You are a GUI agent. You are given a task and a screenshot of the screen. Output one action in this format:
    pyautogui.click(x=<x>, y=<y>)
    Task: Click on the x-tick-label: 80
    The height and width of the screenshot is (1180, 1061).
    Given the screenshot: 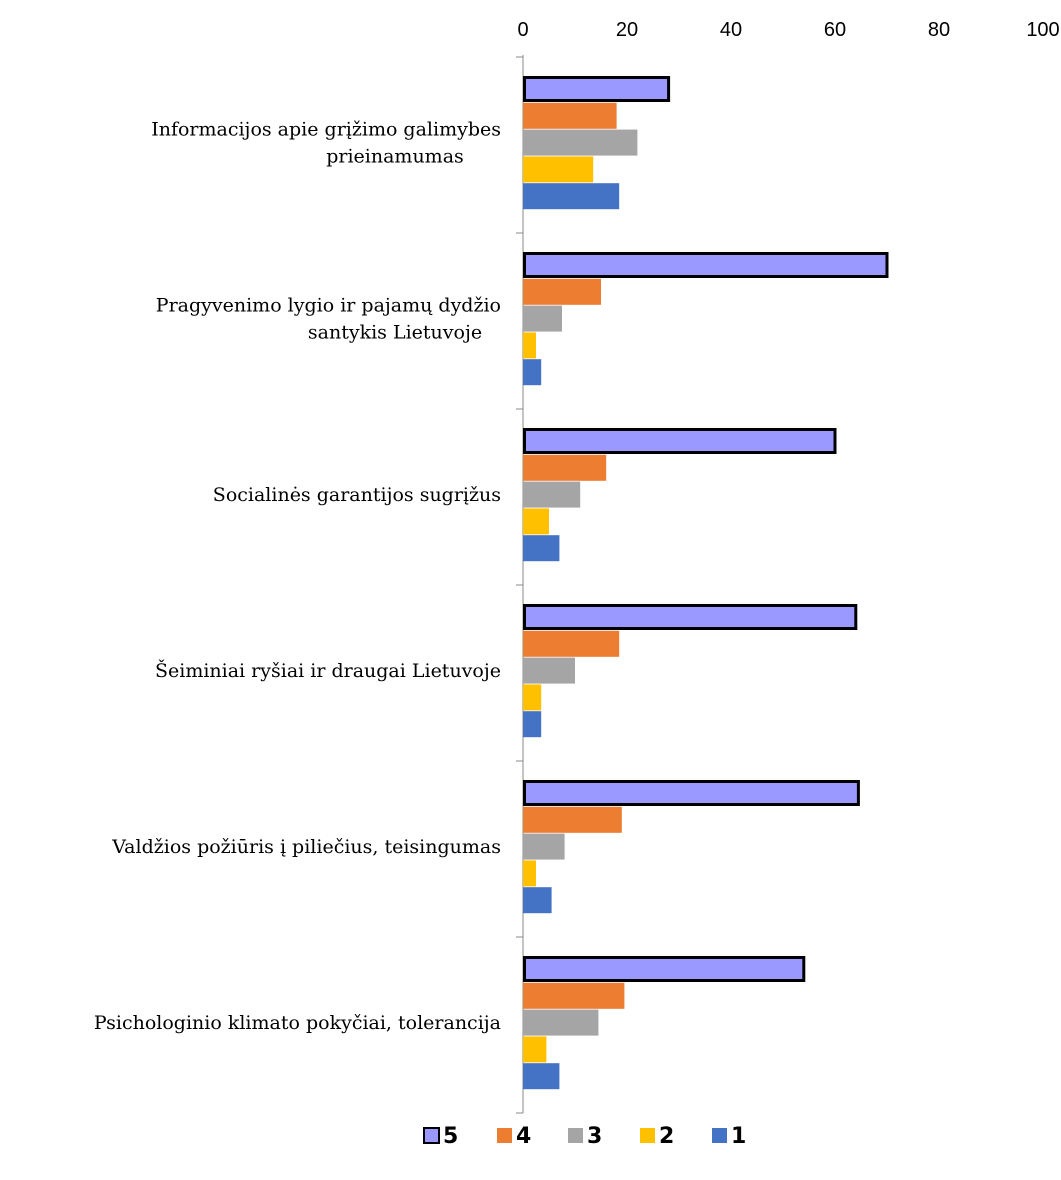 What is the action you would take?
    pyautogui.click(x=939, y=30)
    